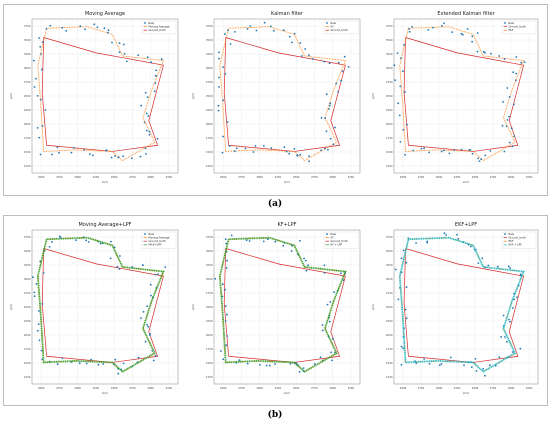 This screenshot has width=550, height=426. What do you see at coordinates (511, 177) in the screenshot?
I see `x-tick-label: 3000` at bounding box center [511, 177].